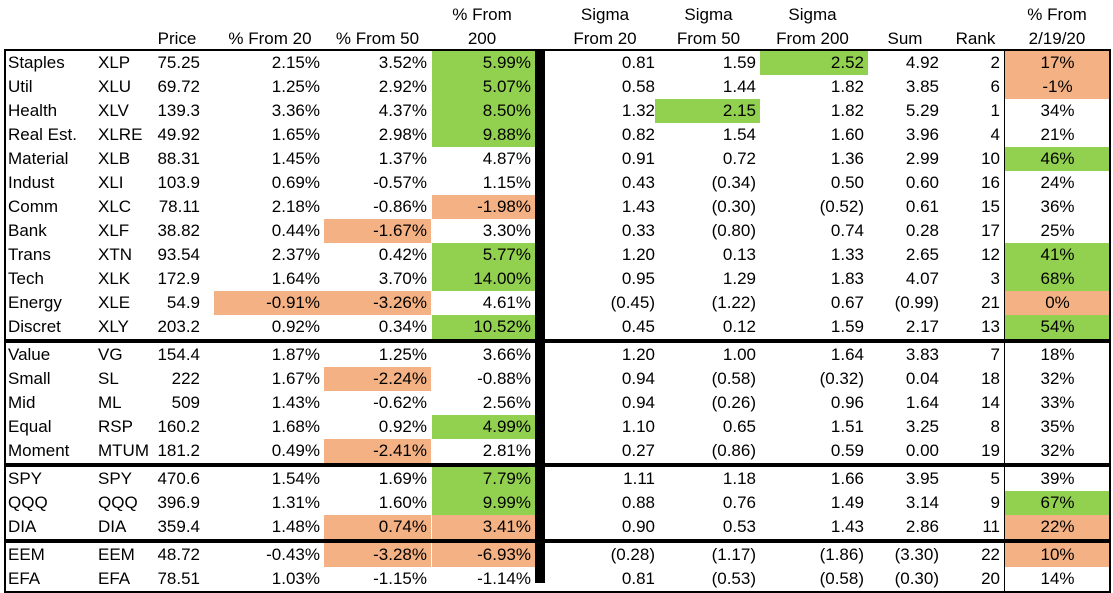  What do you see at coordinates (295, 182) in the screenshot?
I see `cell-p20: 0.69%` at bounding box center [295, 182].